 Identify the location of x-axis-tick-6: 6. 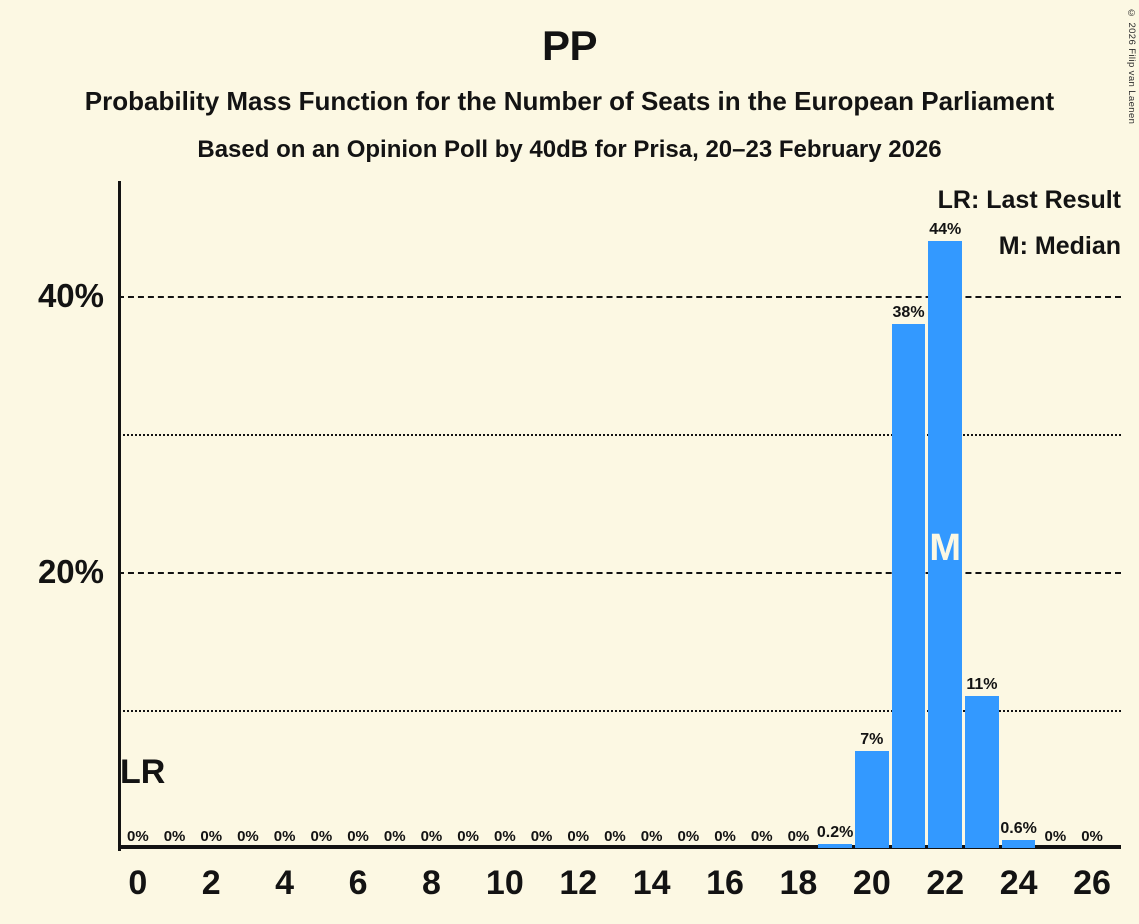
(358, 883).